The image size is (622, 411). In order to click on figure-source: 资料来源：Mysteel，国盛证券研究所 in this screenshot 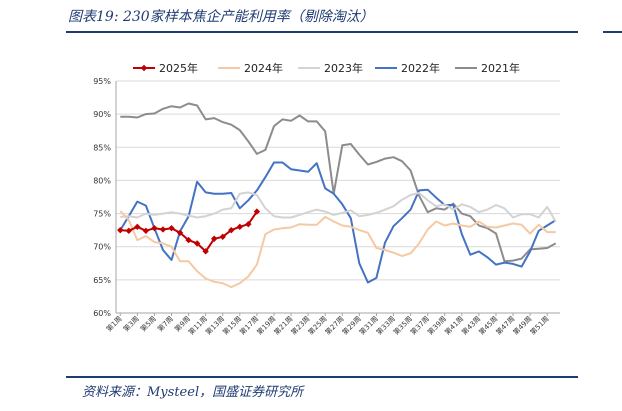, I will do `click(193, 392)`.